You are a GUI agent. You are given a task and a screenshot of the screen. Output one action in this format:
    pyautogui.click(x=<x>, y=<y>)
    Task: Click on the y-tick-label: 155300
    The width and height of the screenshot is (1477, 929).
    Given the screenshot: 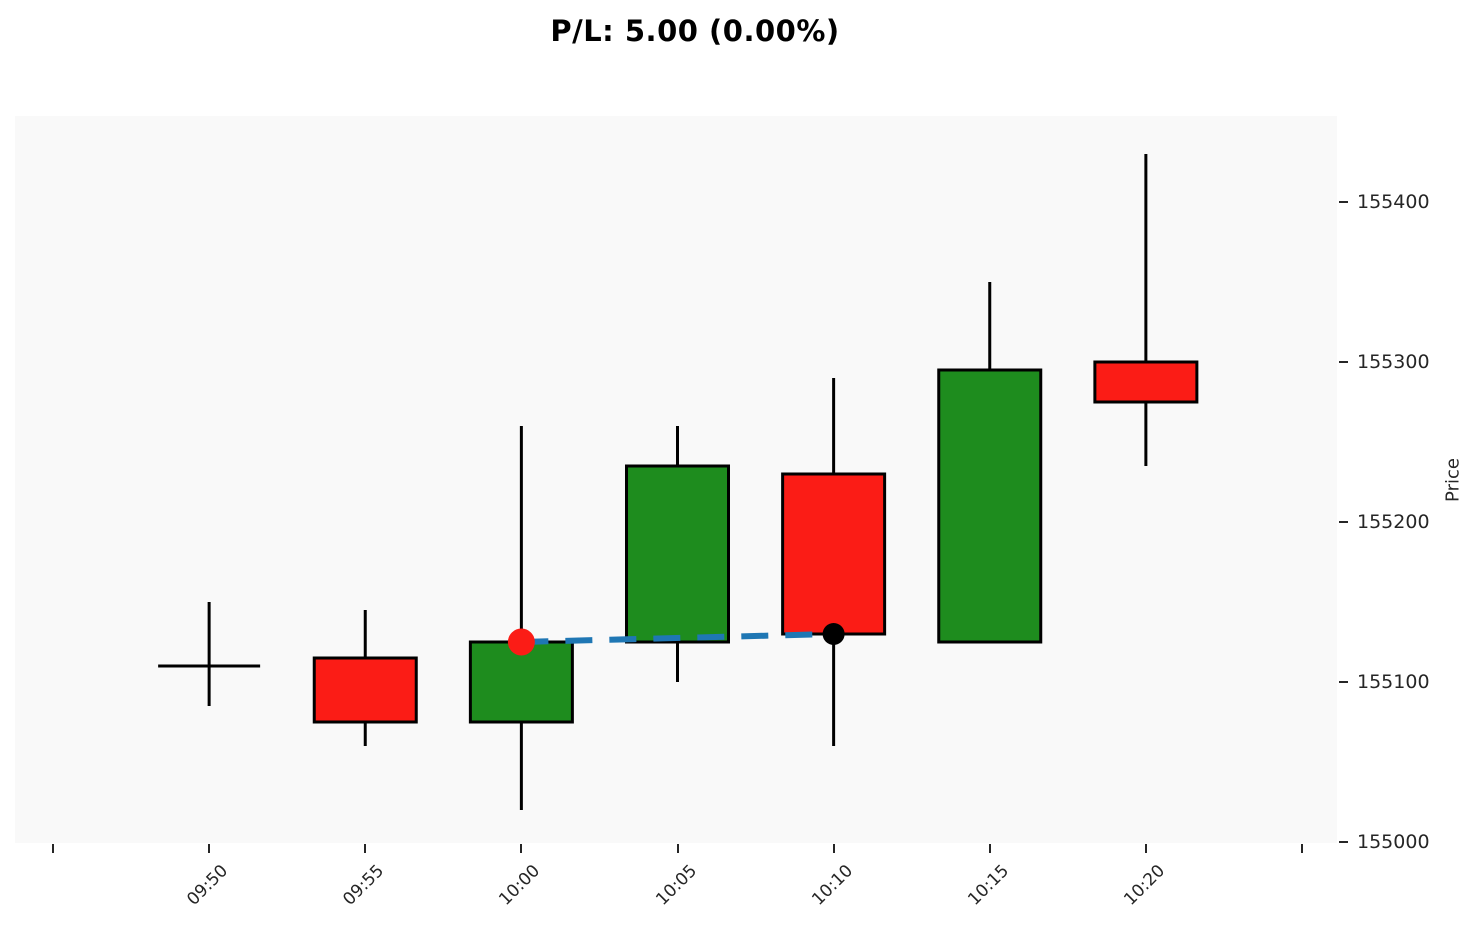 What is the action you would take?
    pyautogui.click(x=1393, y=362)
    